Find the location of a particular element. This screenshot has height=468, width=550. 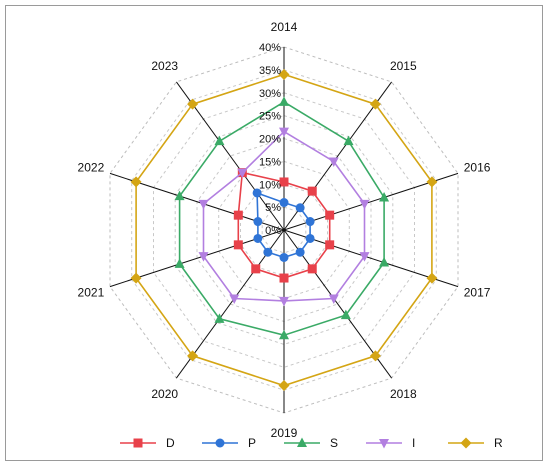

point-R-2022 is located at coordinates (136, 182).